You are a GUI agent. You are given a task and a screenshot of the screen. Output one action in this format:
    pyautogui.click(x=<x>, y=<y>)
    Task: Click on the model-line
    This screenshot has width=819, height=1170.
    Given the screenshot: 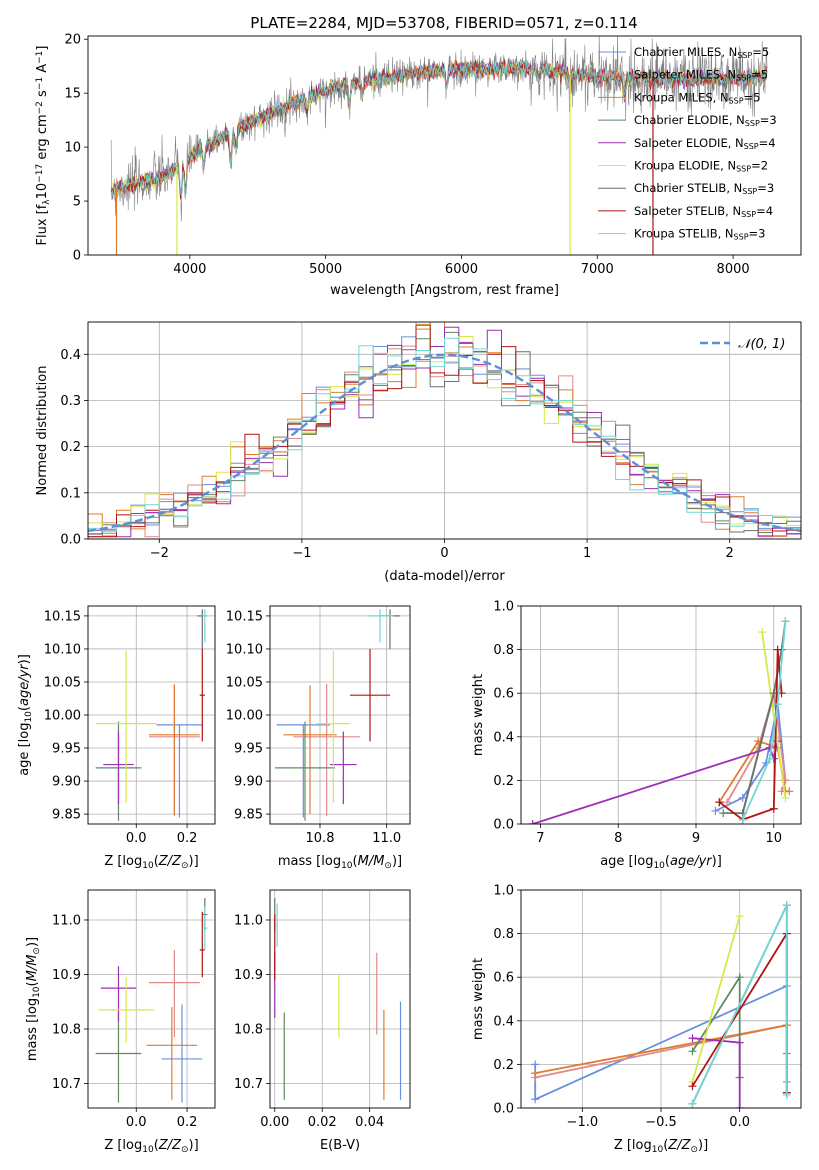 What is the action you would take?
    pyautogui.click(x=439, y=128)
    